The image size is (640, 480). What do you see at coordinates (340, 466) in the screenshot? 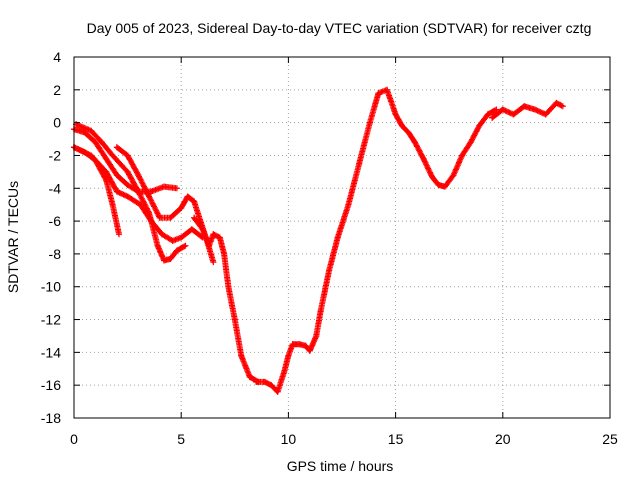
I see `x-axis-label: GPS time / hours` at bounding box center [340, 466].